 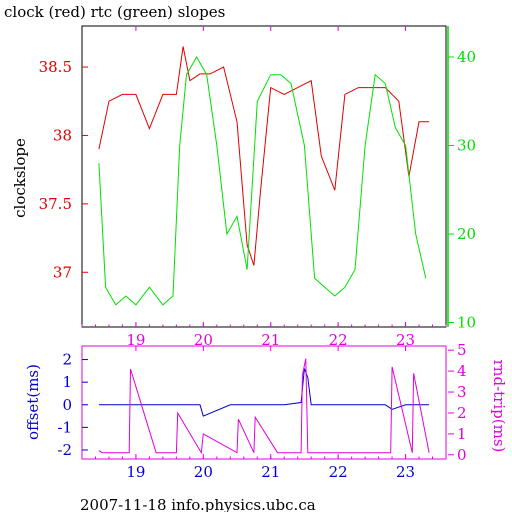 What do you see at coordinates (462, 434) in the screenshot?
I see `y2-tick-label: 1` at bounding box center [462, 434].